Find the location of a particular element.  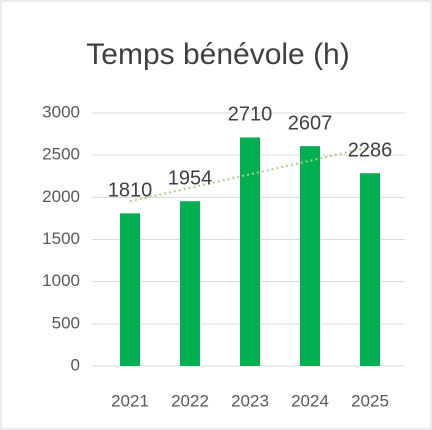

y-tick-label: 3000 is located at coordinates (61, 111).